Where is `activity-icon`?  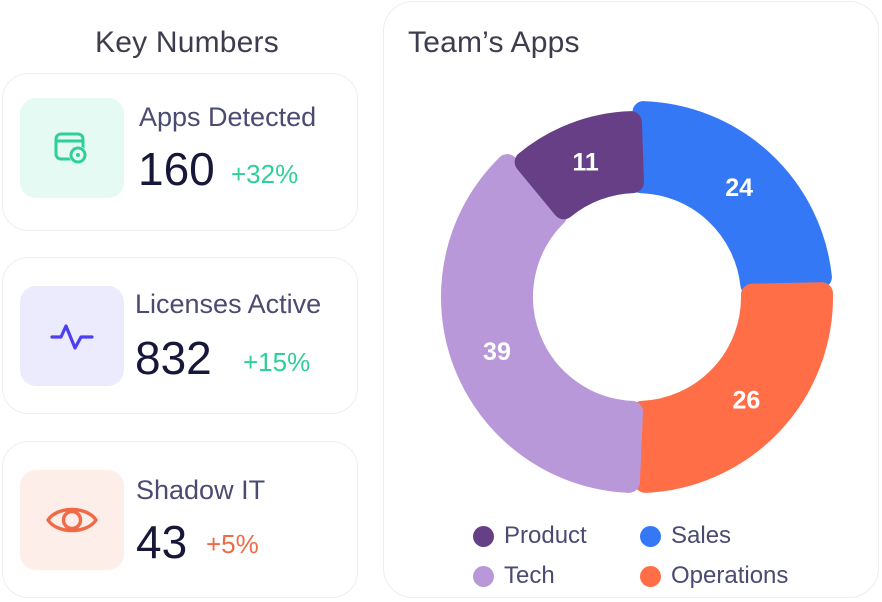
activity-icon is located at coordinates (72, 337).